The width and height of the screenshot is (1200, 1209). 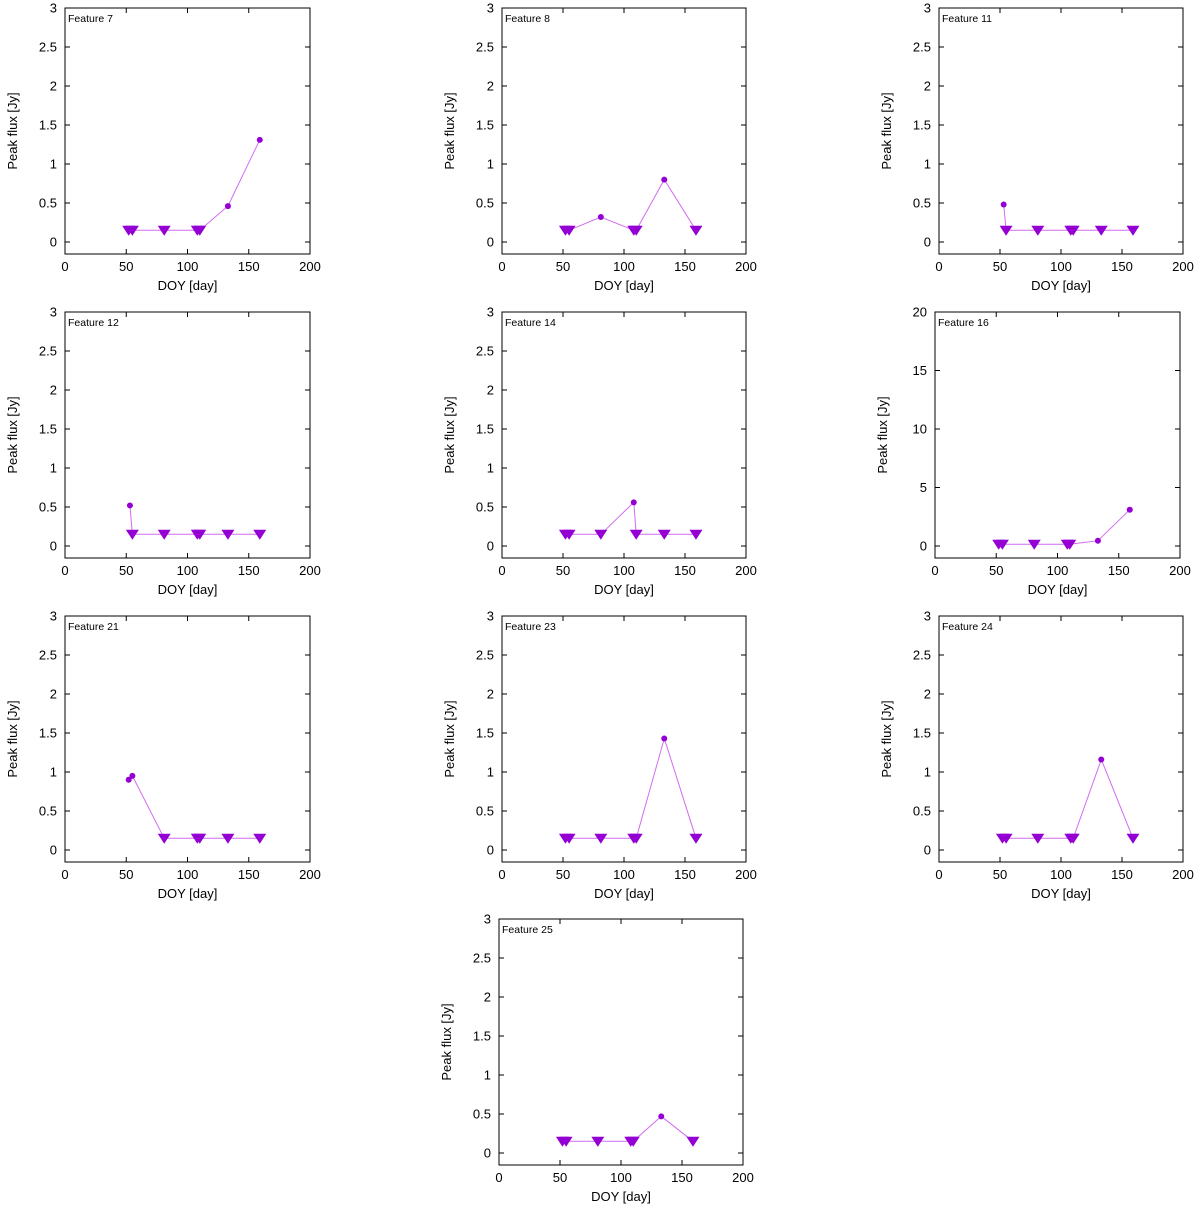 I want to click on y-tick-label: 5, so click(x=923, y=487).